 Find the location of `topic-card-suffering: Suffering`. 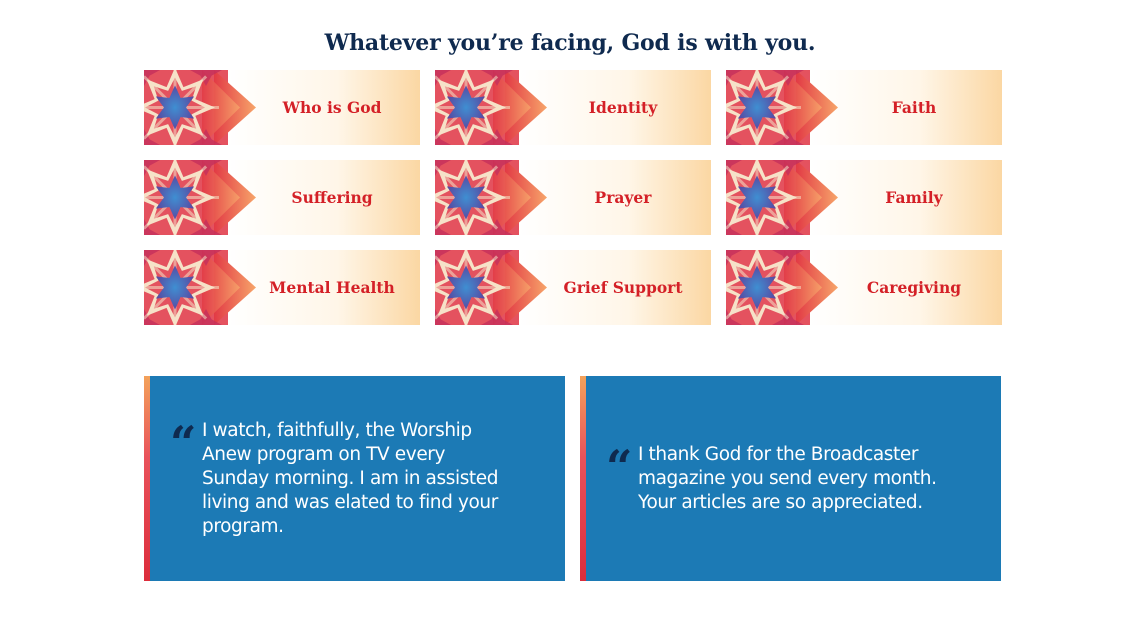

topic-card-suffering: Suffering is located at coordinates (282, 197).